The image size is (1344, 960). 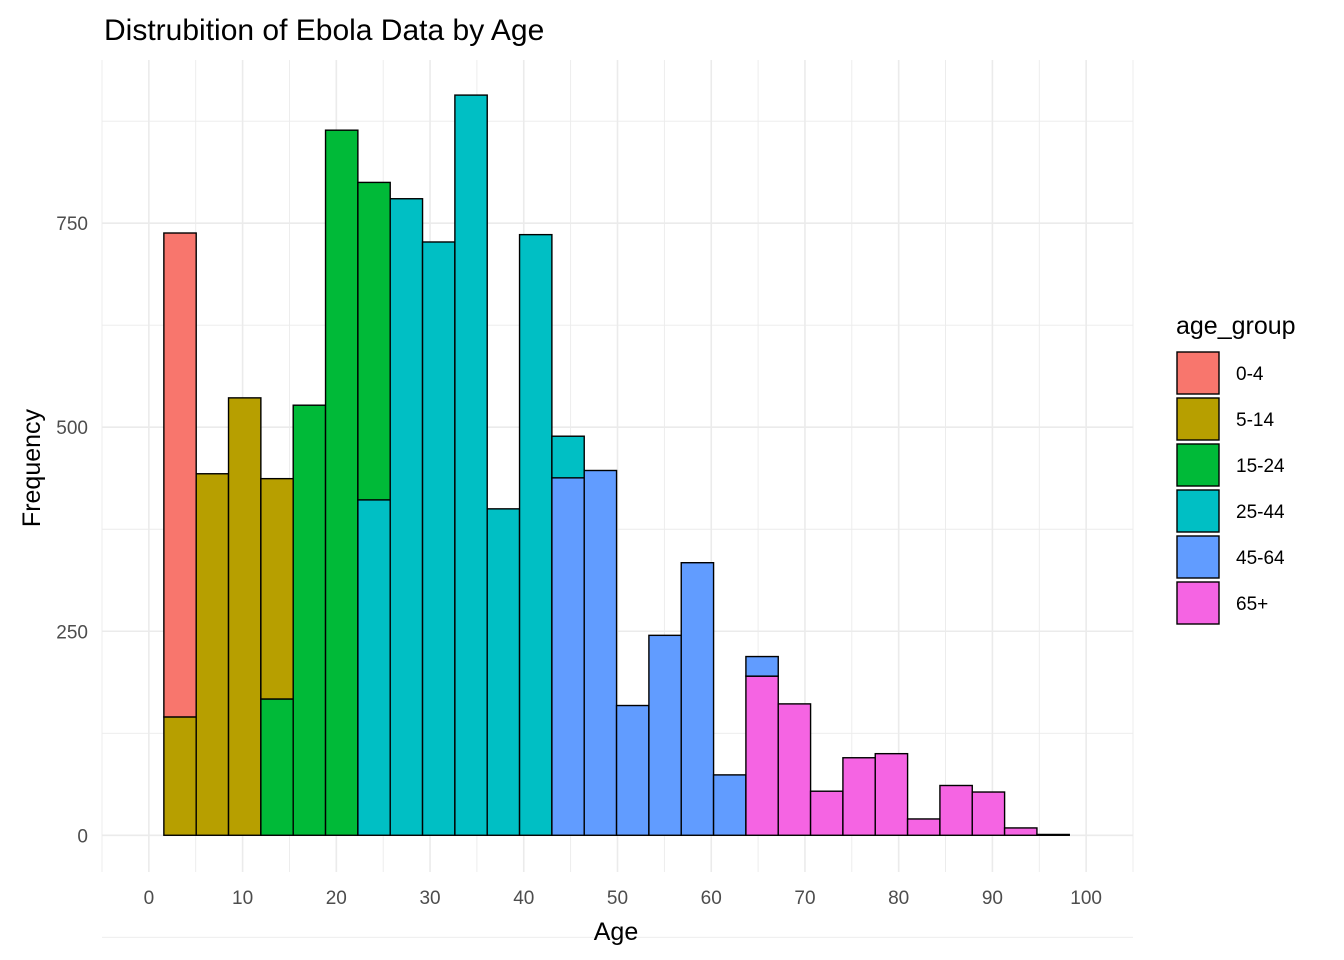 What do you see at coordinates (429, 898) in the screenshot?
I see `x-tick-label: 30` at bounding box center [429, 898].